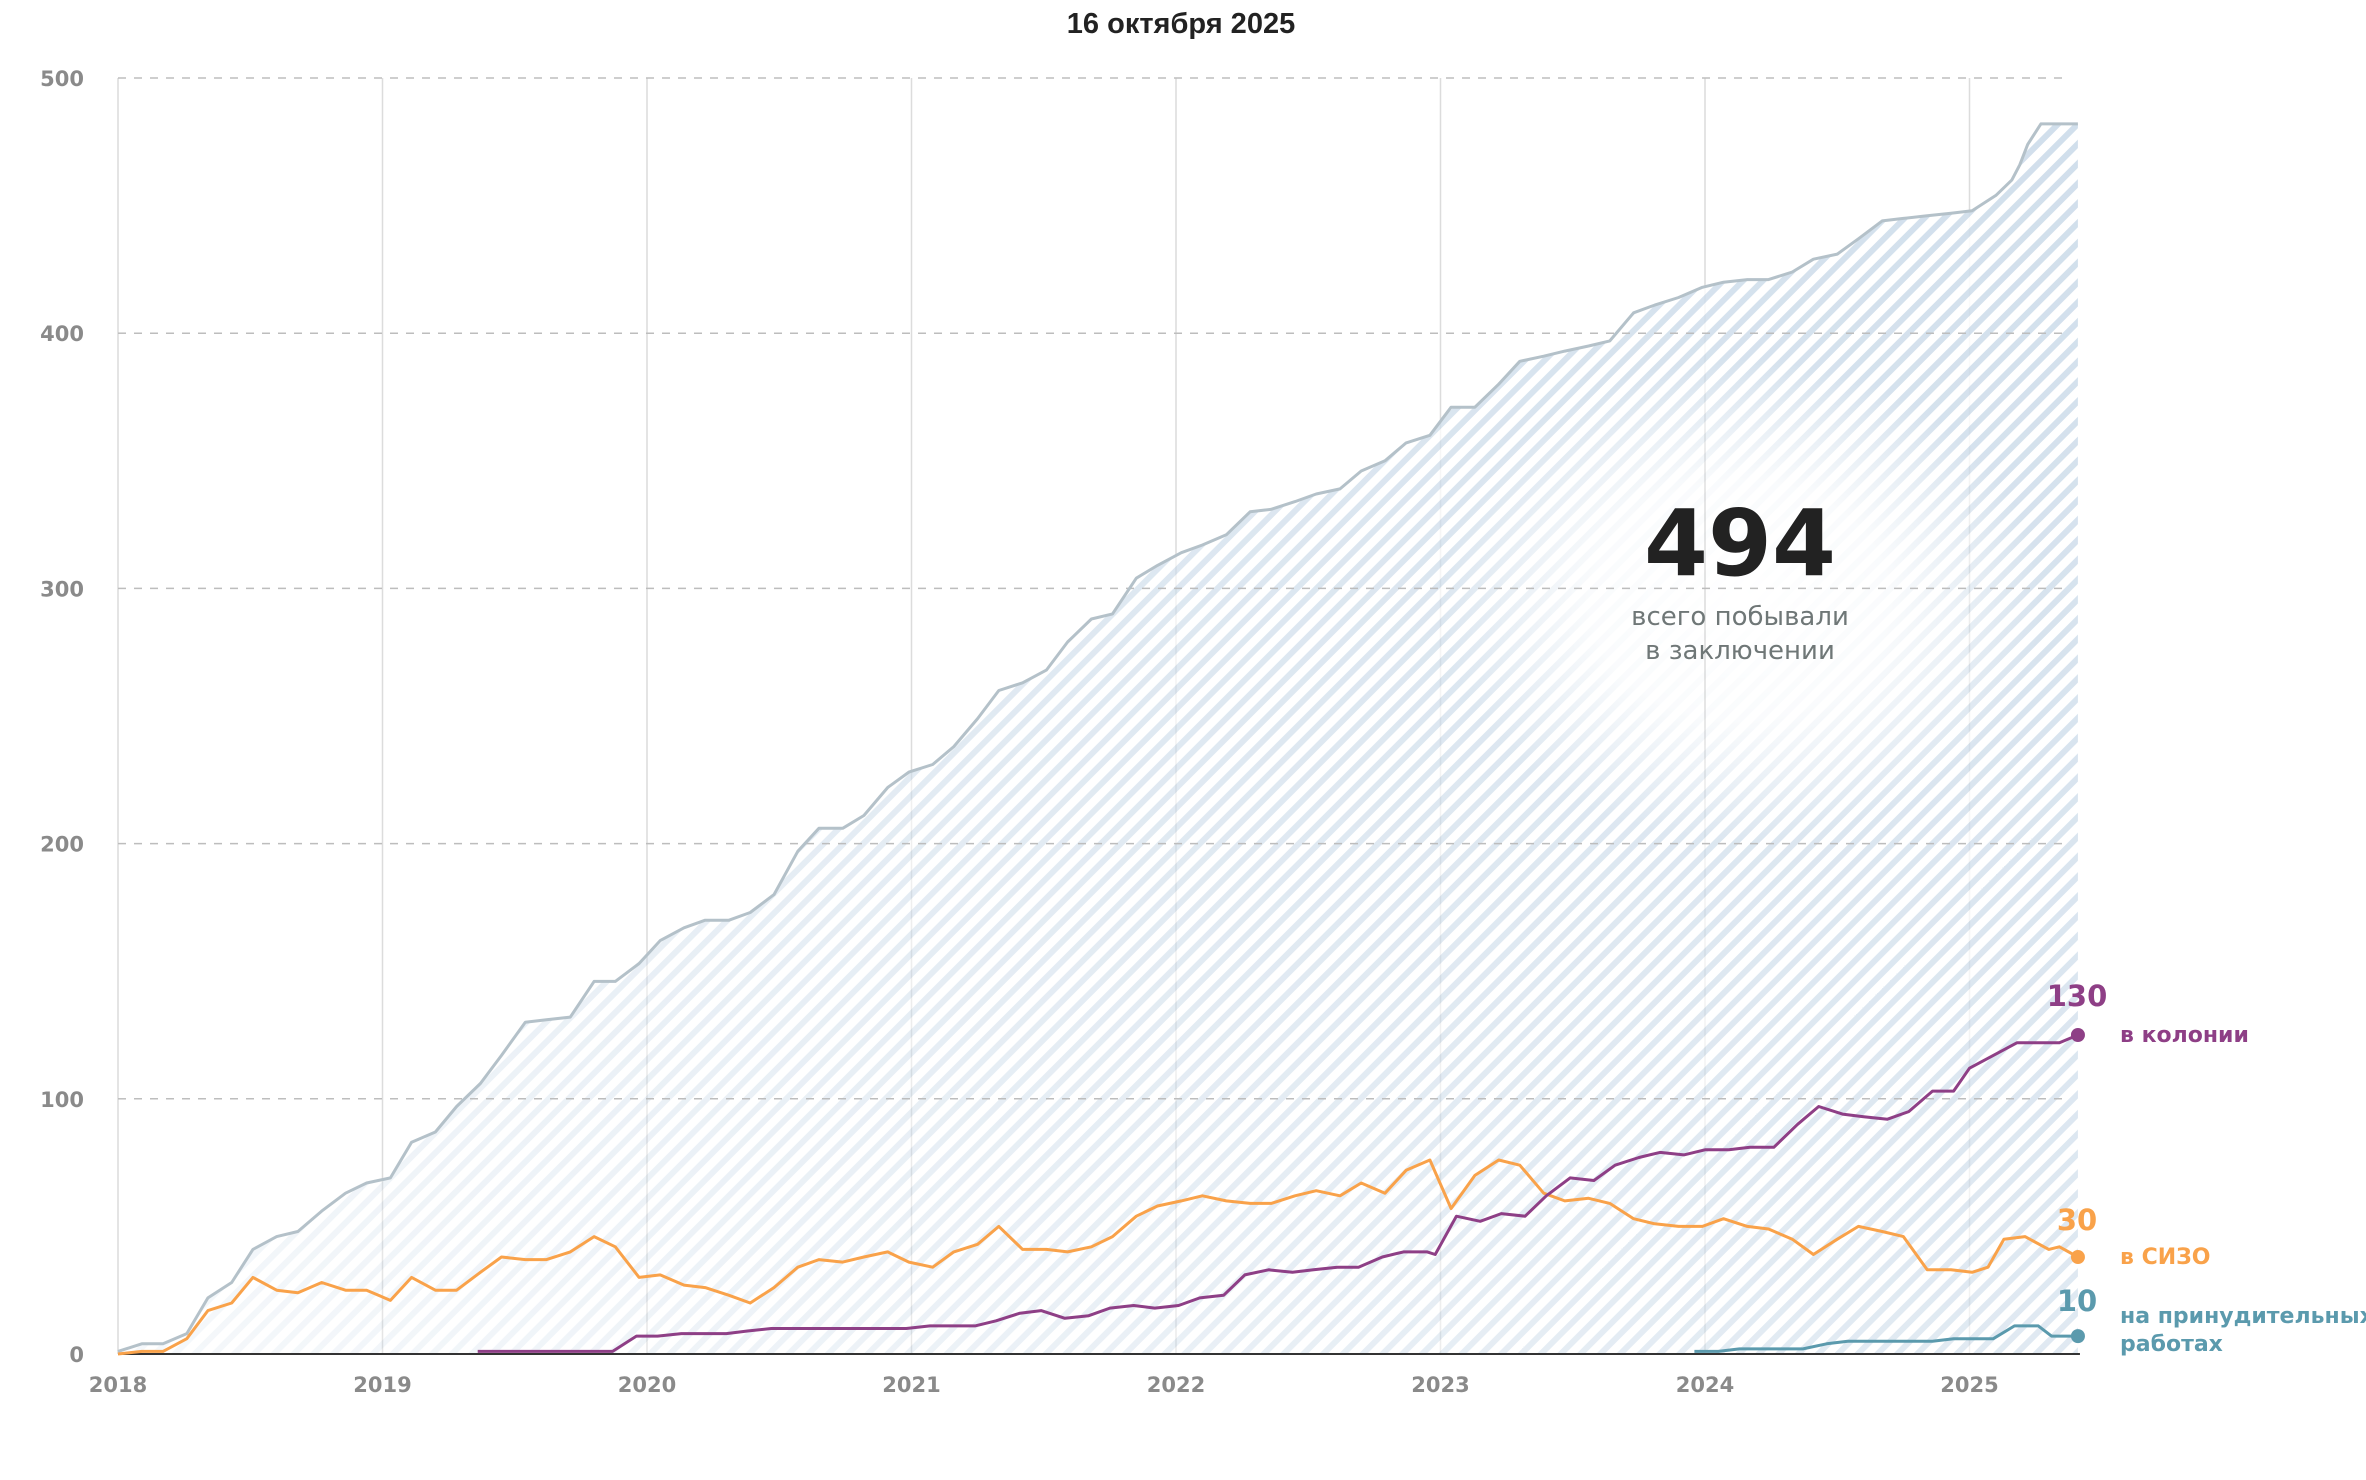 This screenshot has width=2366, height=1480. Describe the element at coordinates (1181, 24) in the screenshot. I see `chart-title: 16 октября 2025` at that location.